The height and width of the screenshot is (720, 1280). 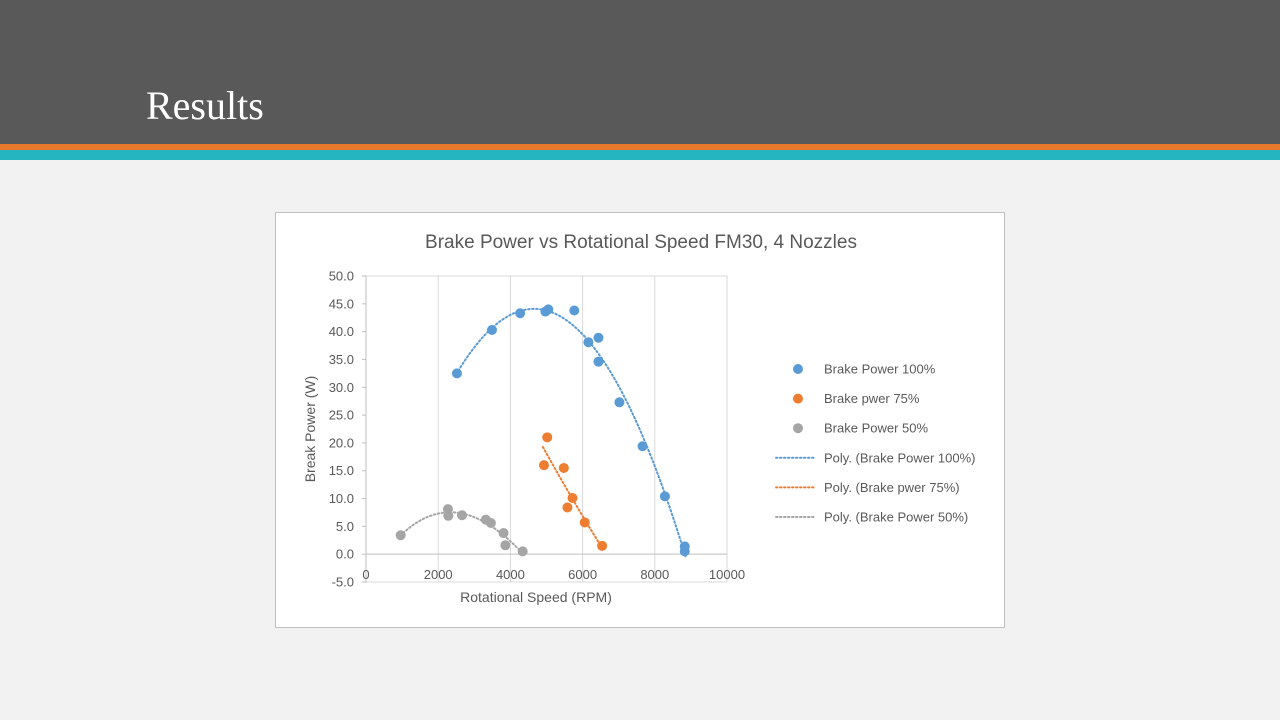 What do you see at coordinates (872, 398) in the screenshot?
I see `legend-label: Brake pwer 75%` at bounding box center [872, 398].